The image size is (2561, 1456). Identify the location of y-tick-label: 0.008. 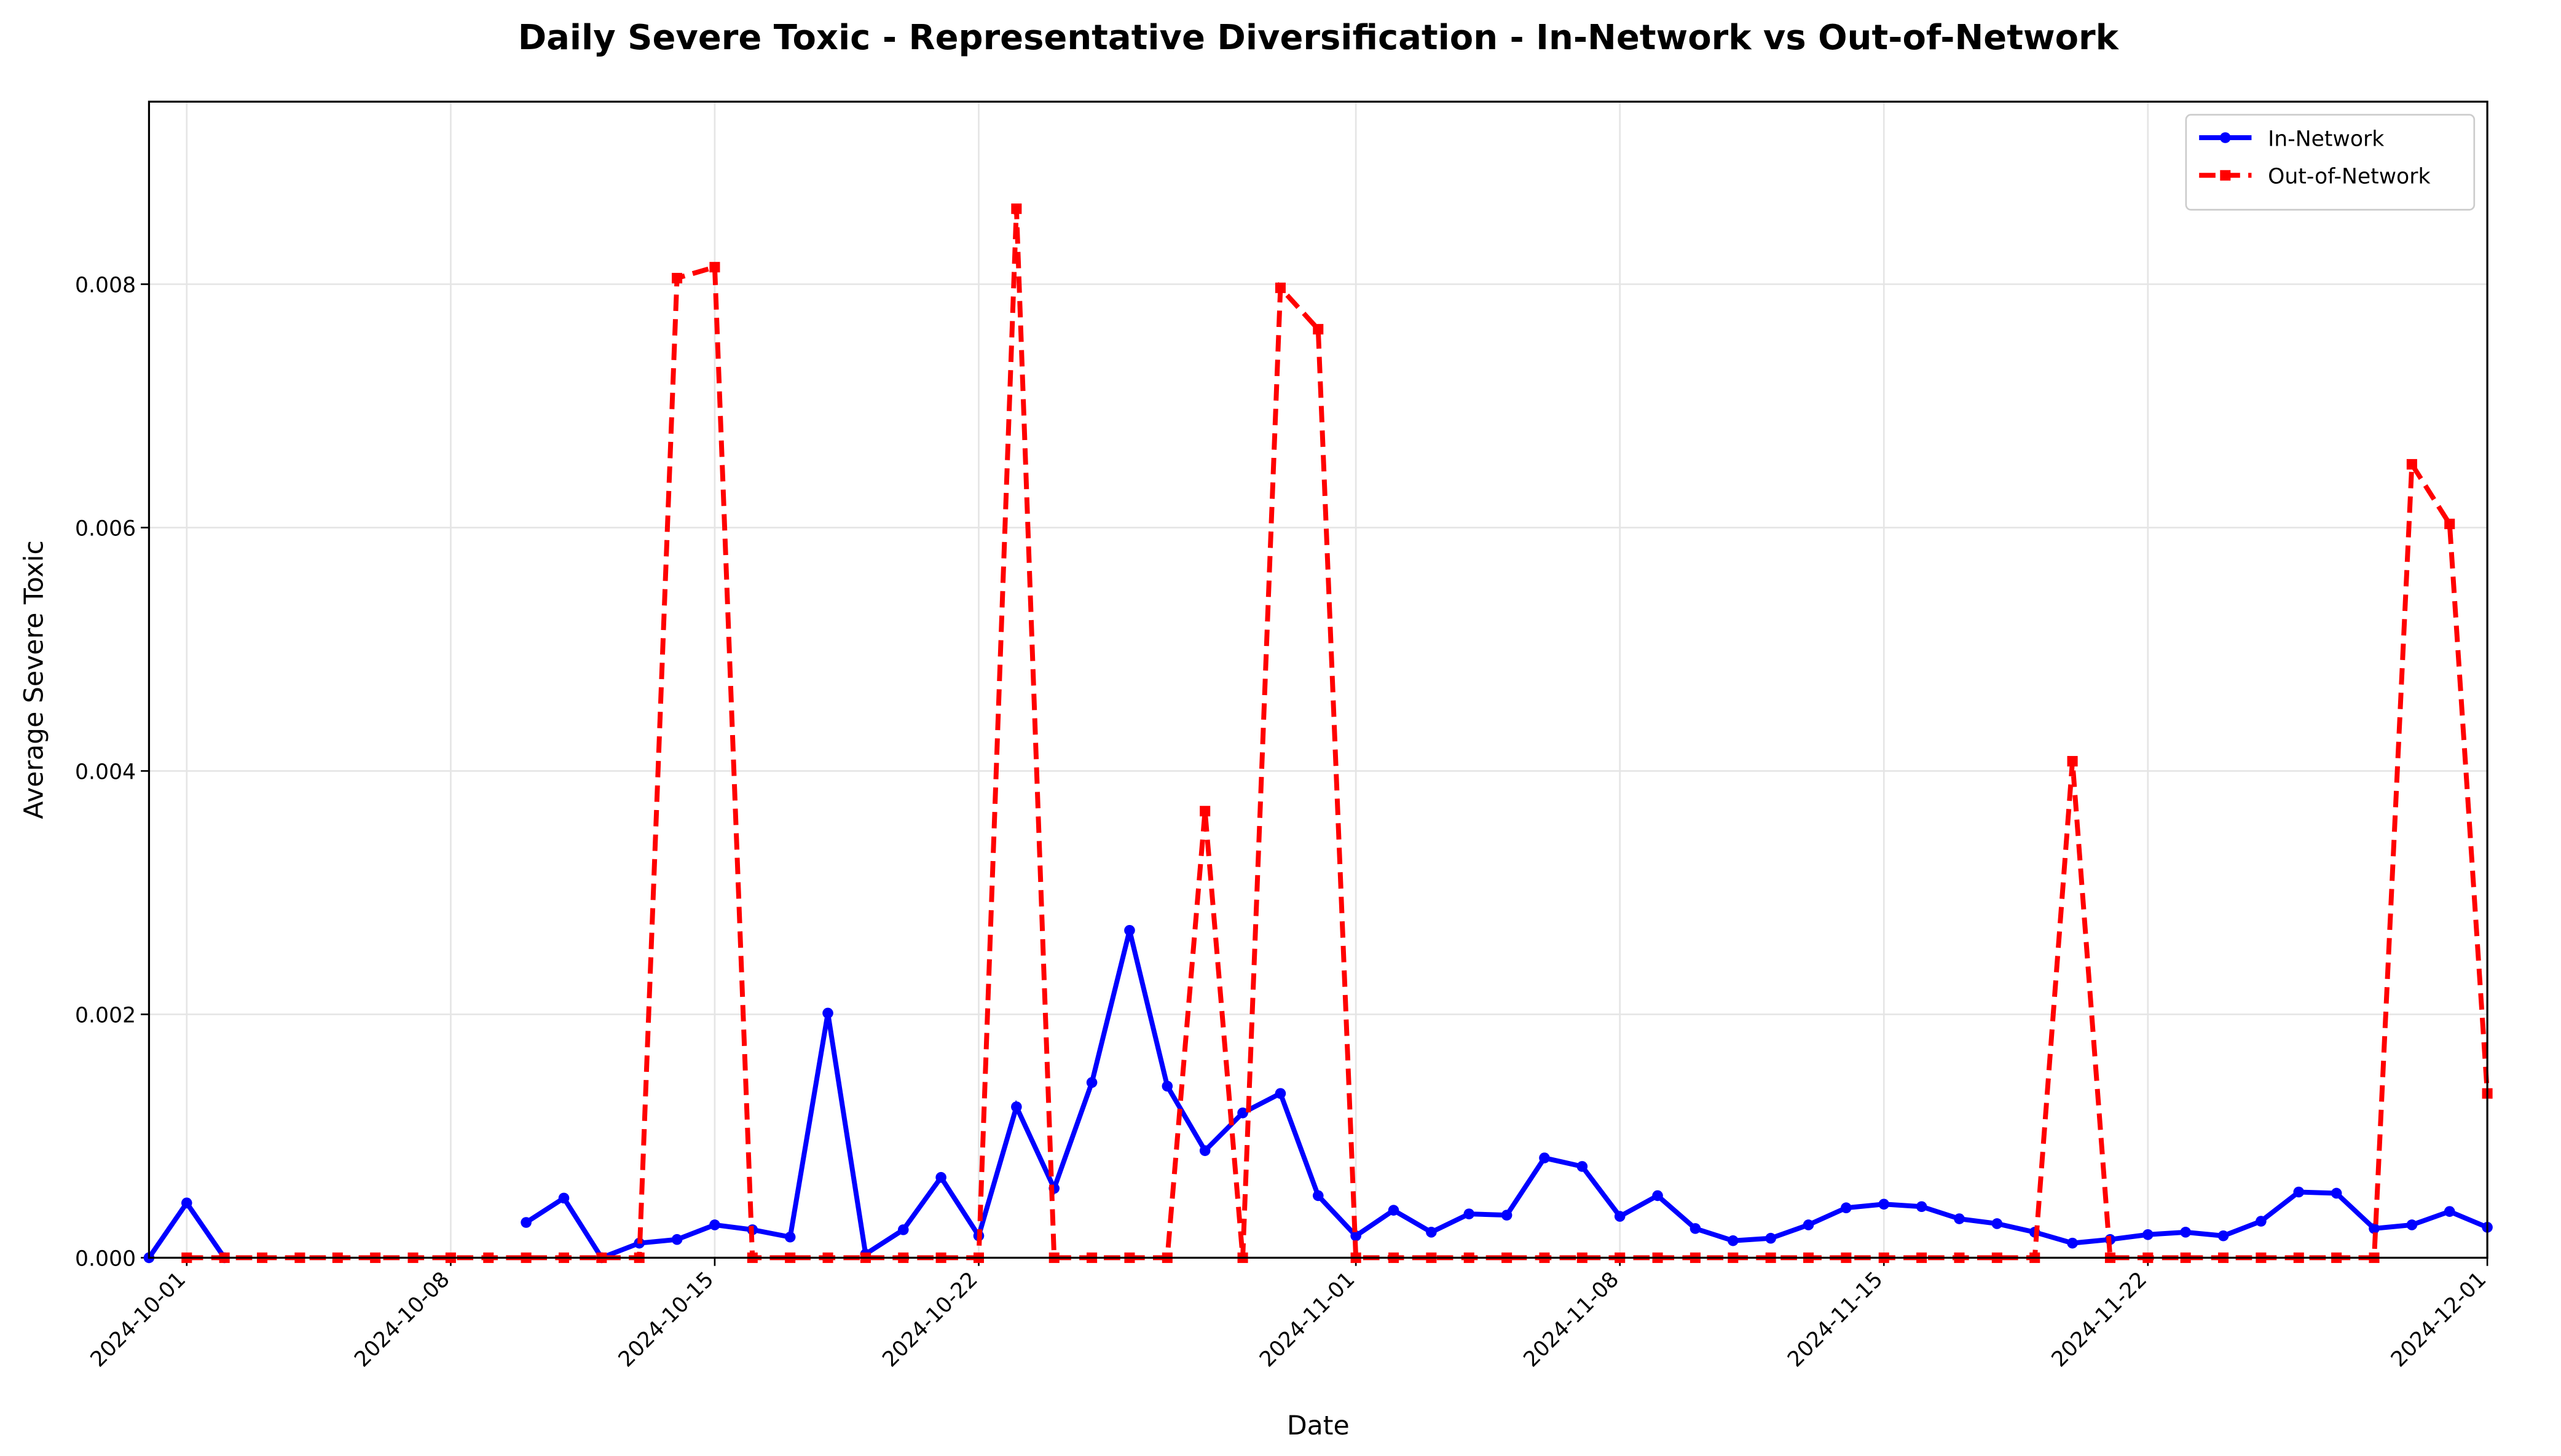
(105, 285).